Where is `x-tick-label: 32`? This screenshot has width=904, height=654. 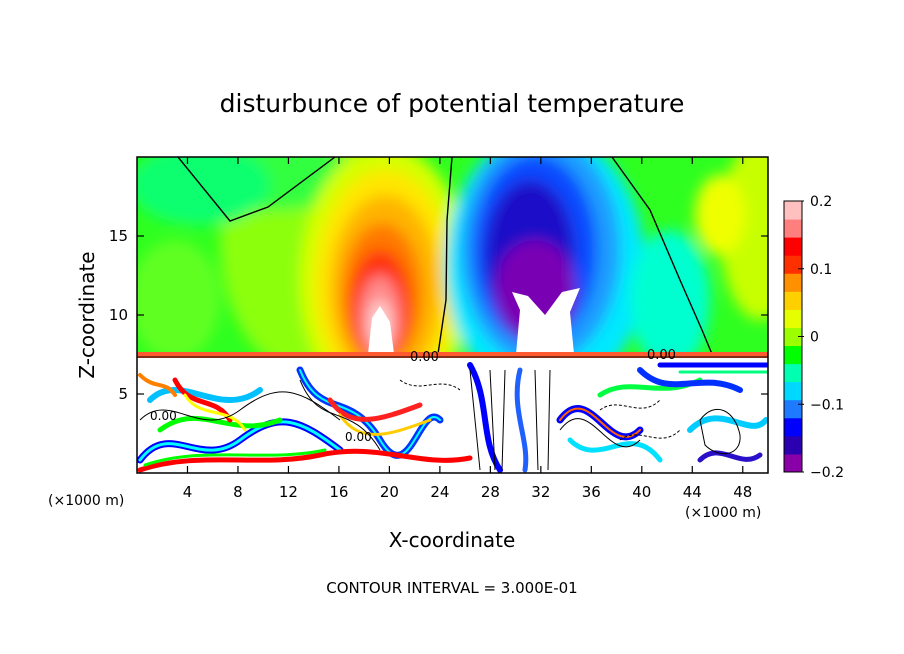 x-tick-label: 32 is located at coordinates (540, 492).